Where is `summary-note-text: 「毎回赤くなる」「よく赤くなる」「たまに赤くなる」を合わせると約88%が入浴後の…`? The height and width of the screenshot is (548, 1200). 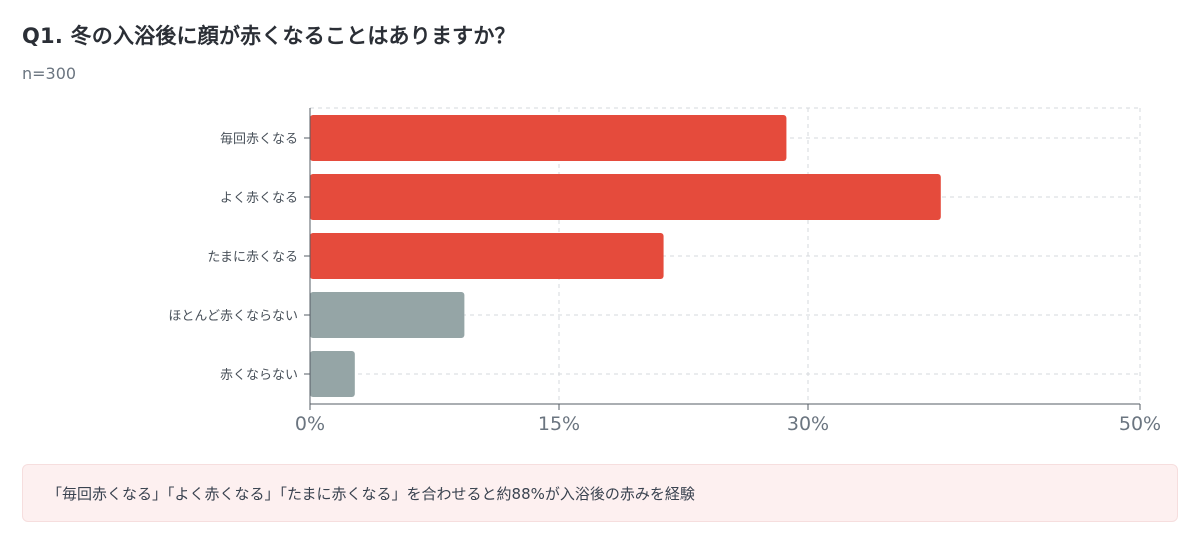
summary-note-text: 「毎回赤くなる」「よく赤くなる」「たまに赤くなる」を合わせると約88%が入浴後の… is located at coordinates (371, 493).